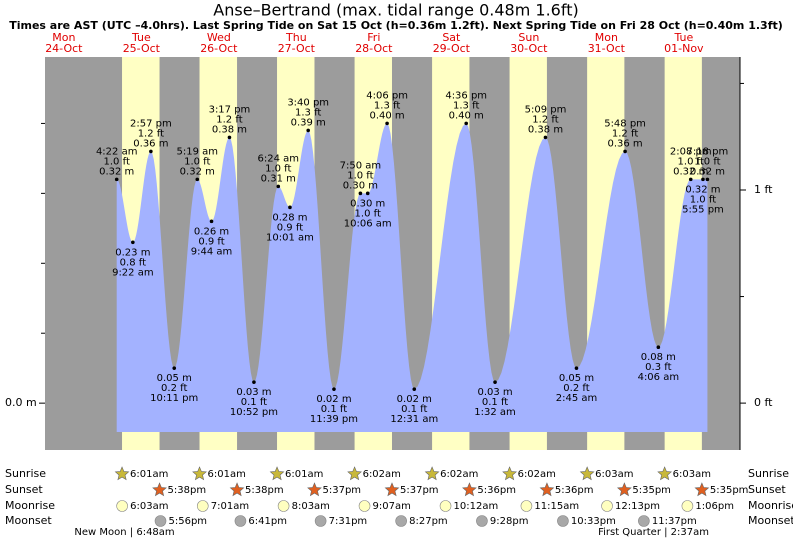 The height and width of the screenshot is (543, 793). What do you see at coordinates (254, 412) in the screenshot?
I see `tide-label: 10:52 pm` at bounding box center [254, 412].